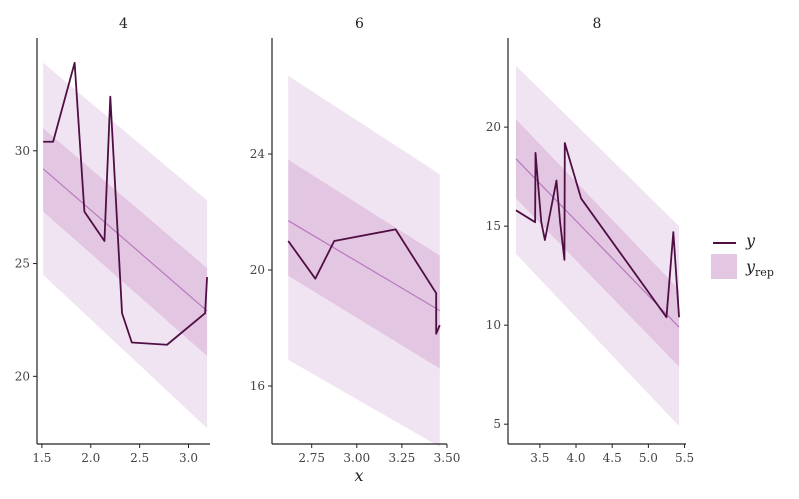 The image size is (799, 499). What do you see at coordinates (359, 24) in the screenshot?
I see `panel-title: 6` at bounding box center [359, 24].